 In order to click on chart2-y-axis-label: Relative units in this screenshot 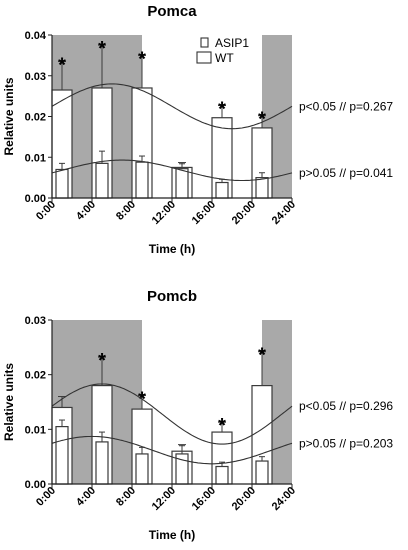, I will do `click(9, 402)`.